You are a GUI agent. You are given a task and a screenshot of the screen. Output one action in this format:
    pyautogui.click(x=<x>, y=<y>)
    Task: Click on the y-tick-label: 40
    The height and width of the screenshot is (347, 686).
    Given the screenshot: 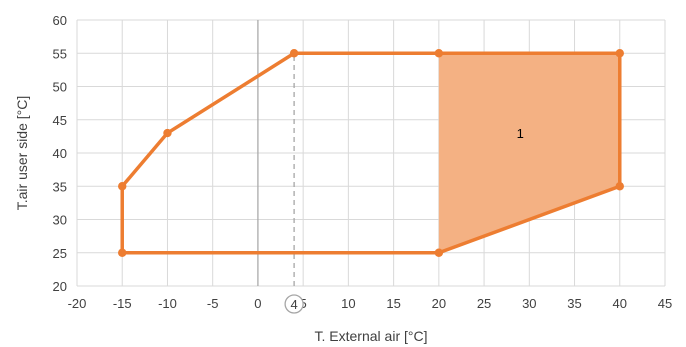 What is the action you would take?
    pyautogui.click(x=60, y=153)
    